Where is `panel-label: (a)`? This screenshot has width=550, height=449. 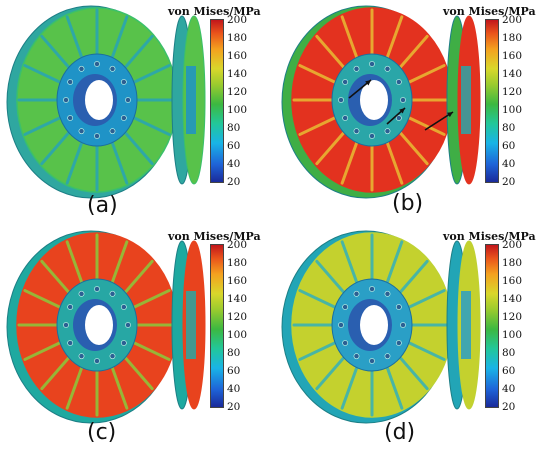
panel-label: (a) is located at coordinates (102, 205).